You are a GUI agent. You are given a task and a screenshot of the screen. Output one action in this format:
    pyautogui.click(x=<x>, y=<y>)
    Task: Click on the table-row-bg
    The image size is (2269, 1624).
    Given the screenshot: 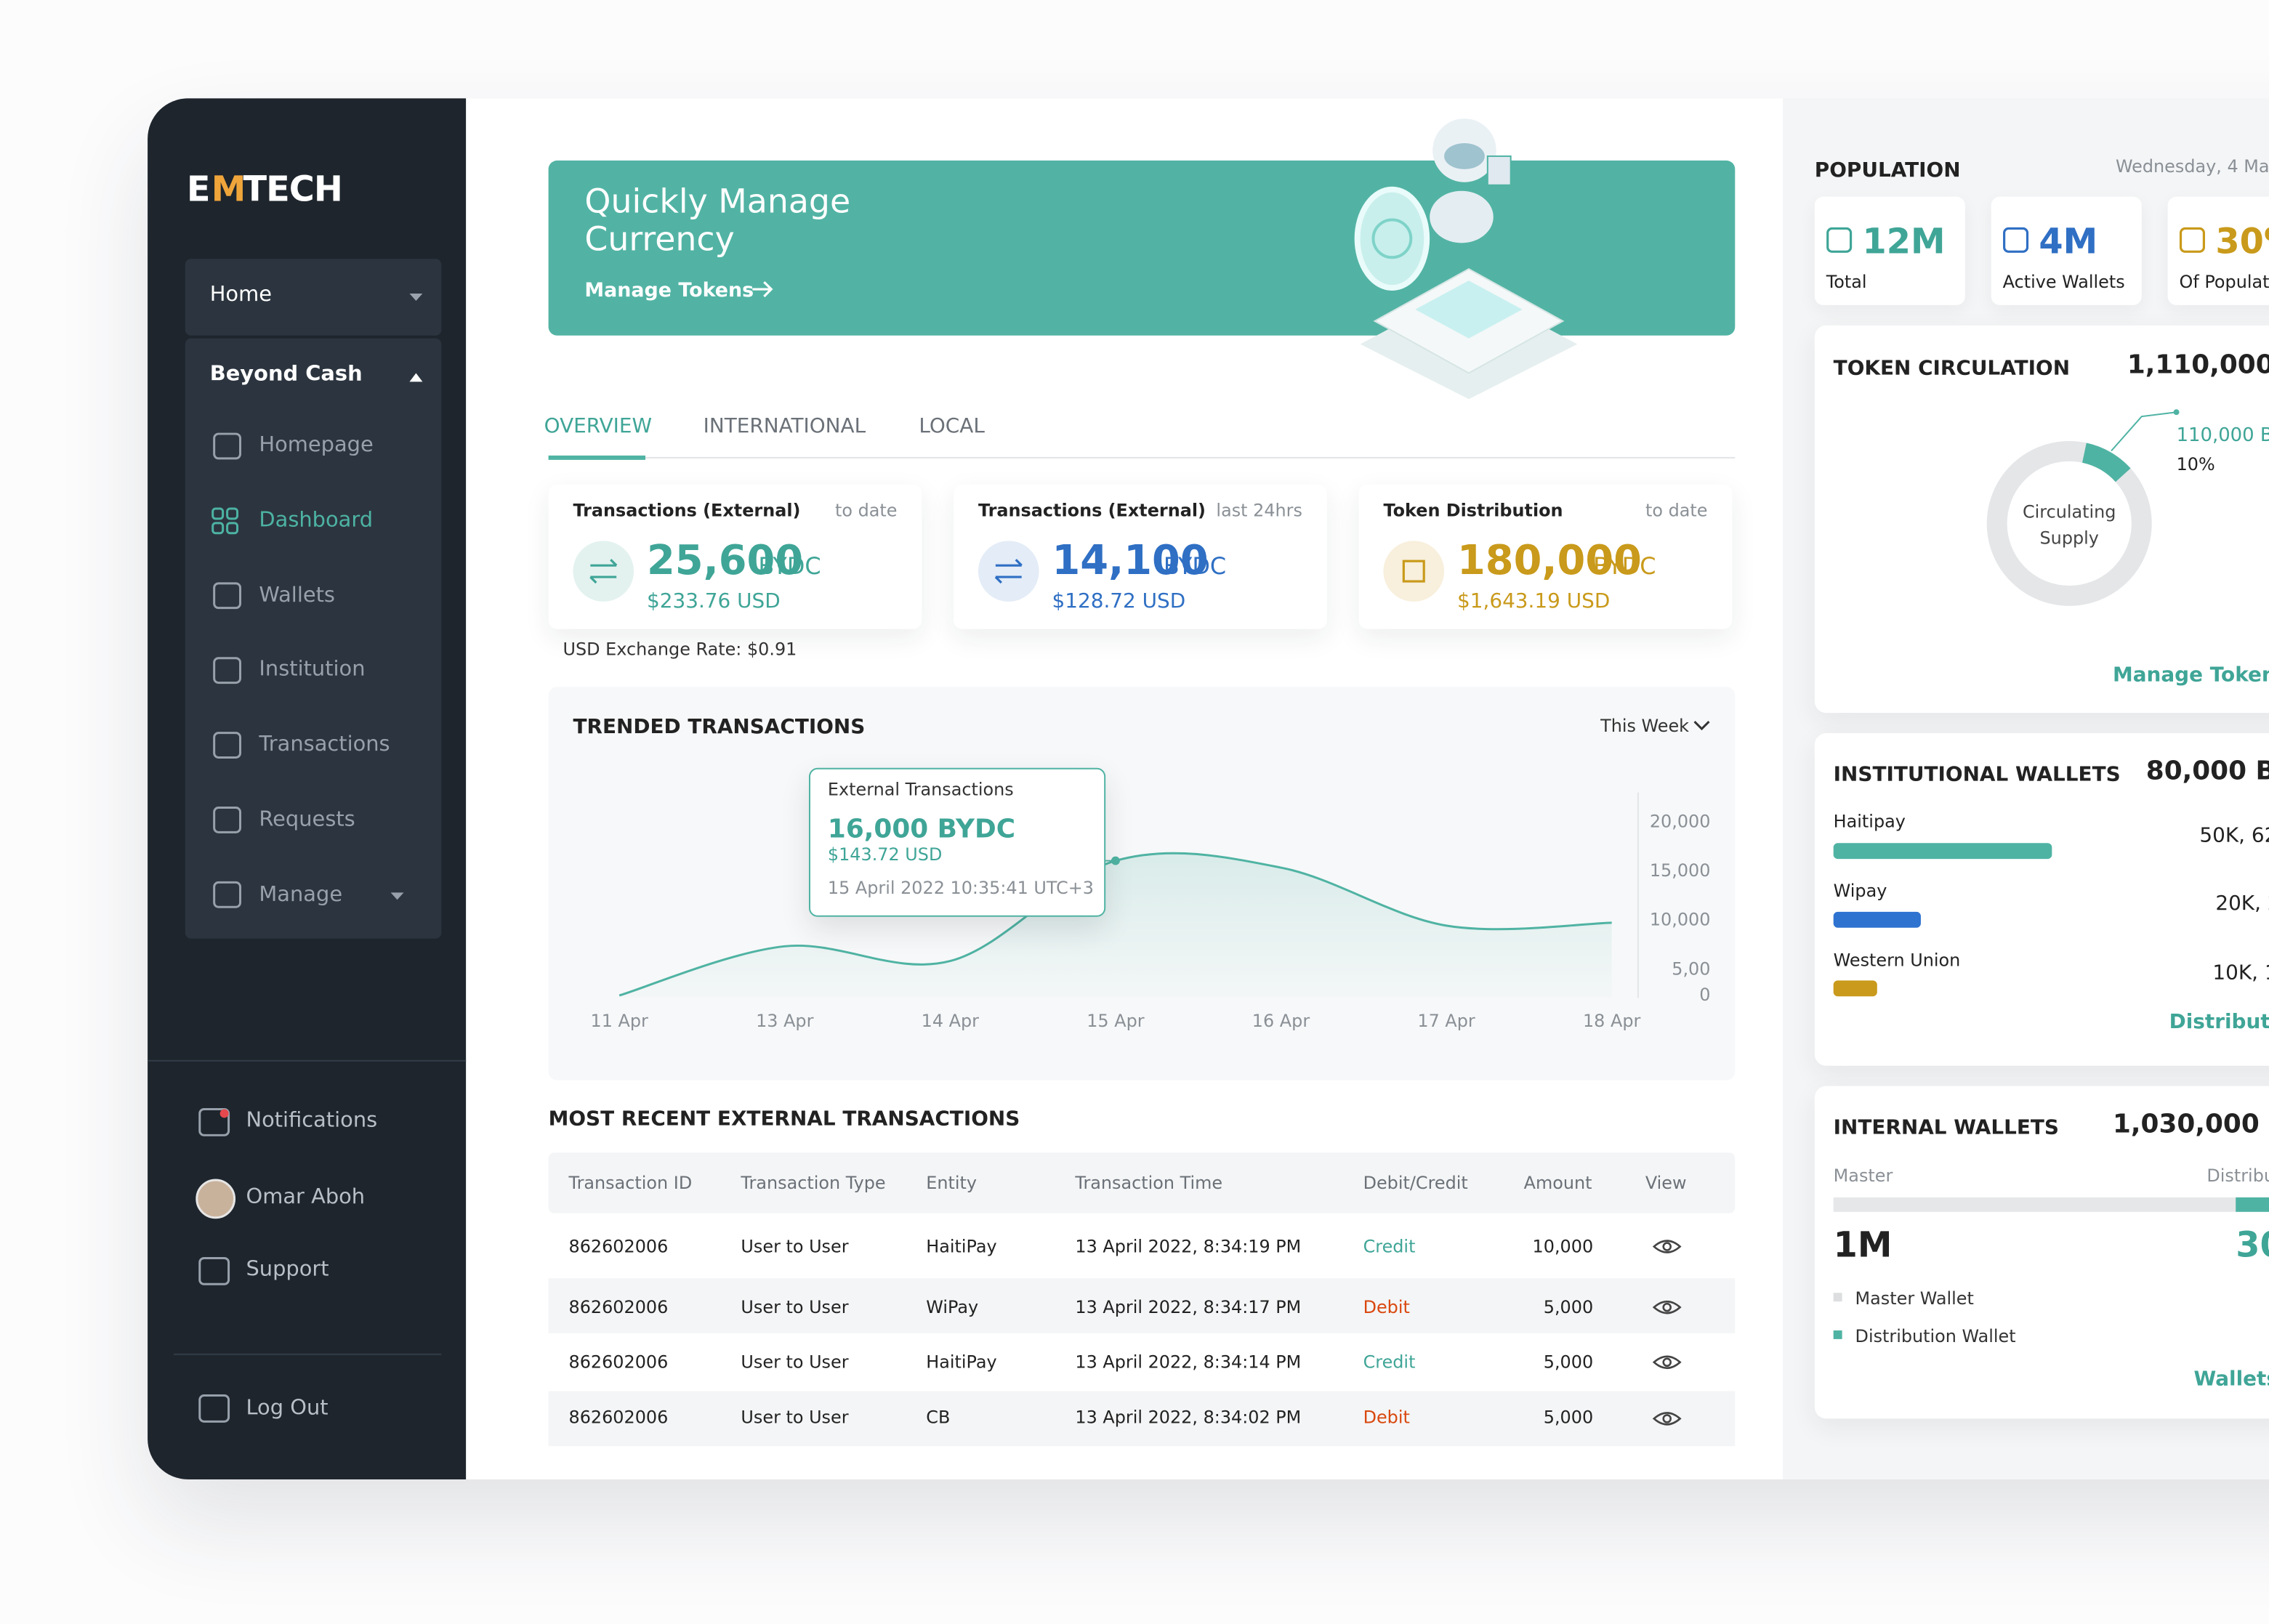 What is the action you would take?
    pyautogui.click(x=1142, y=1419)
    